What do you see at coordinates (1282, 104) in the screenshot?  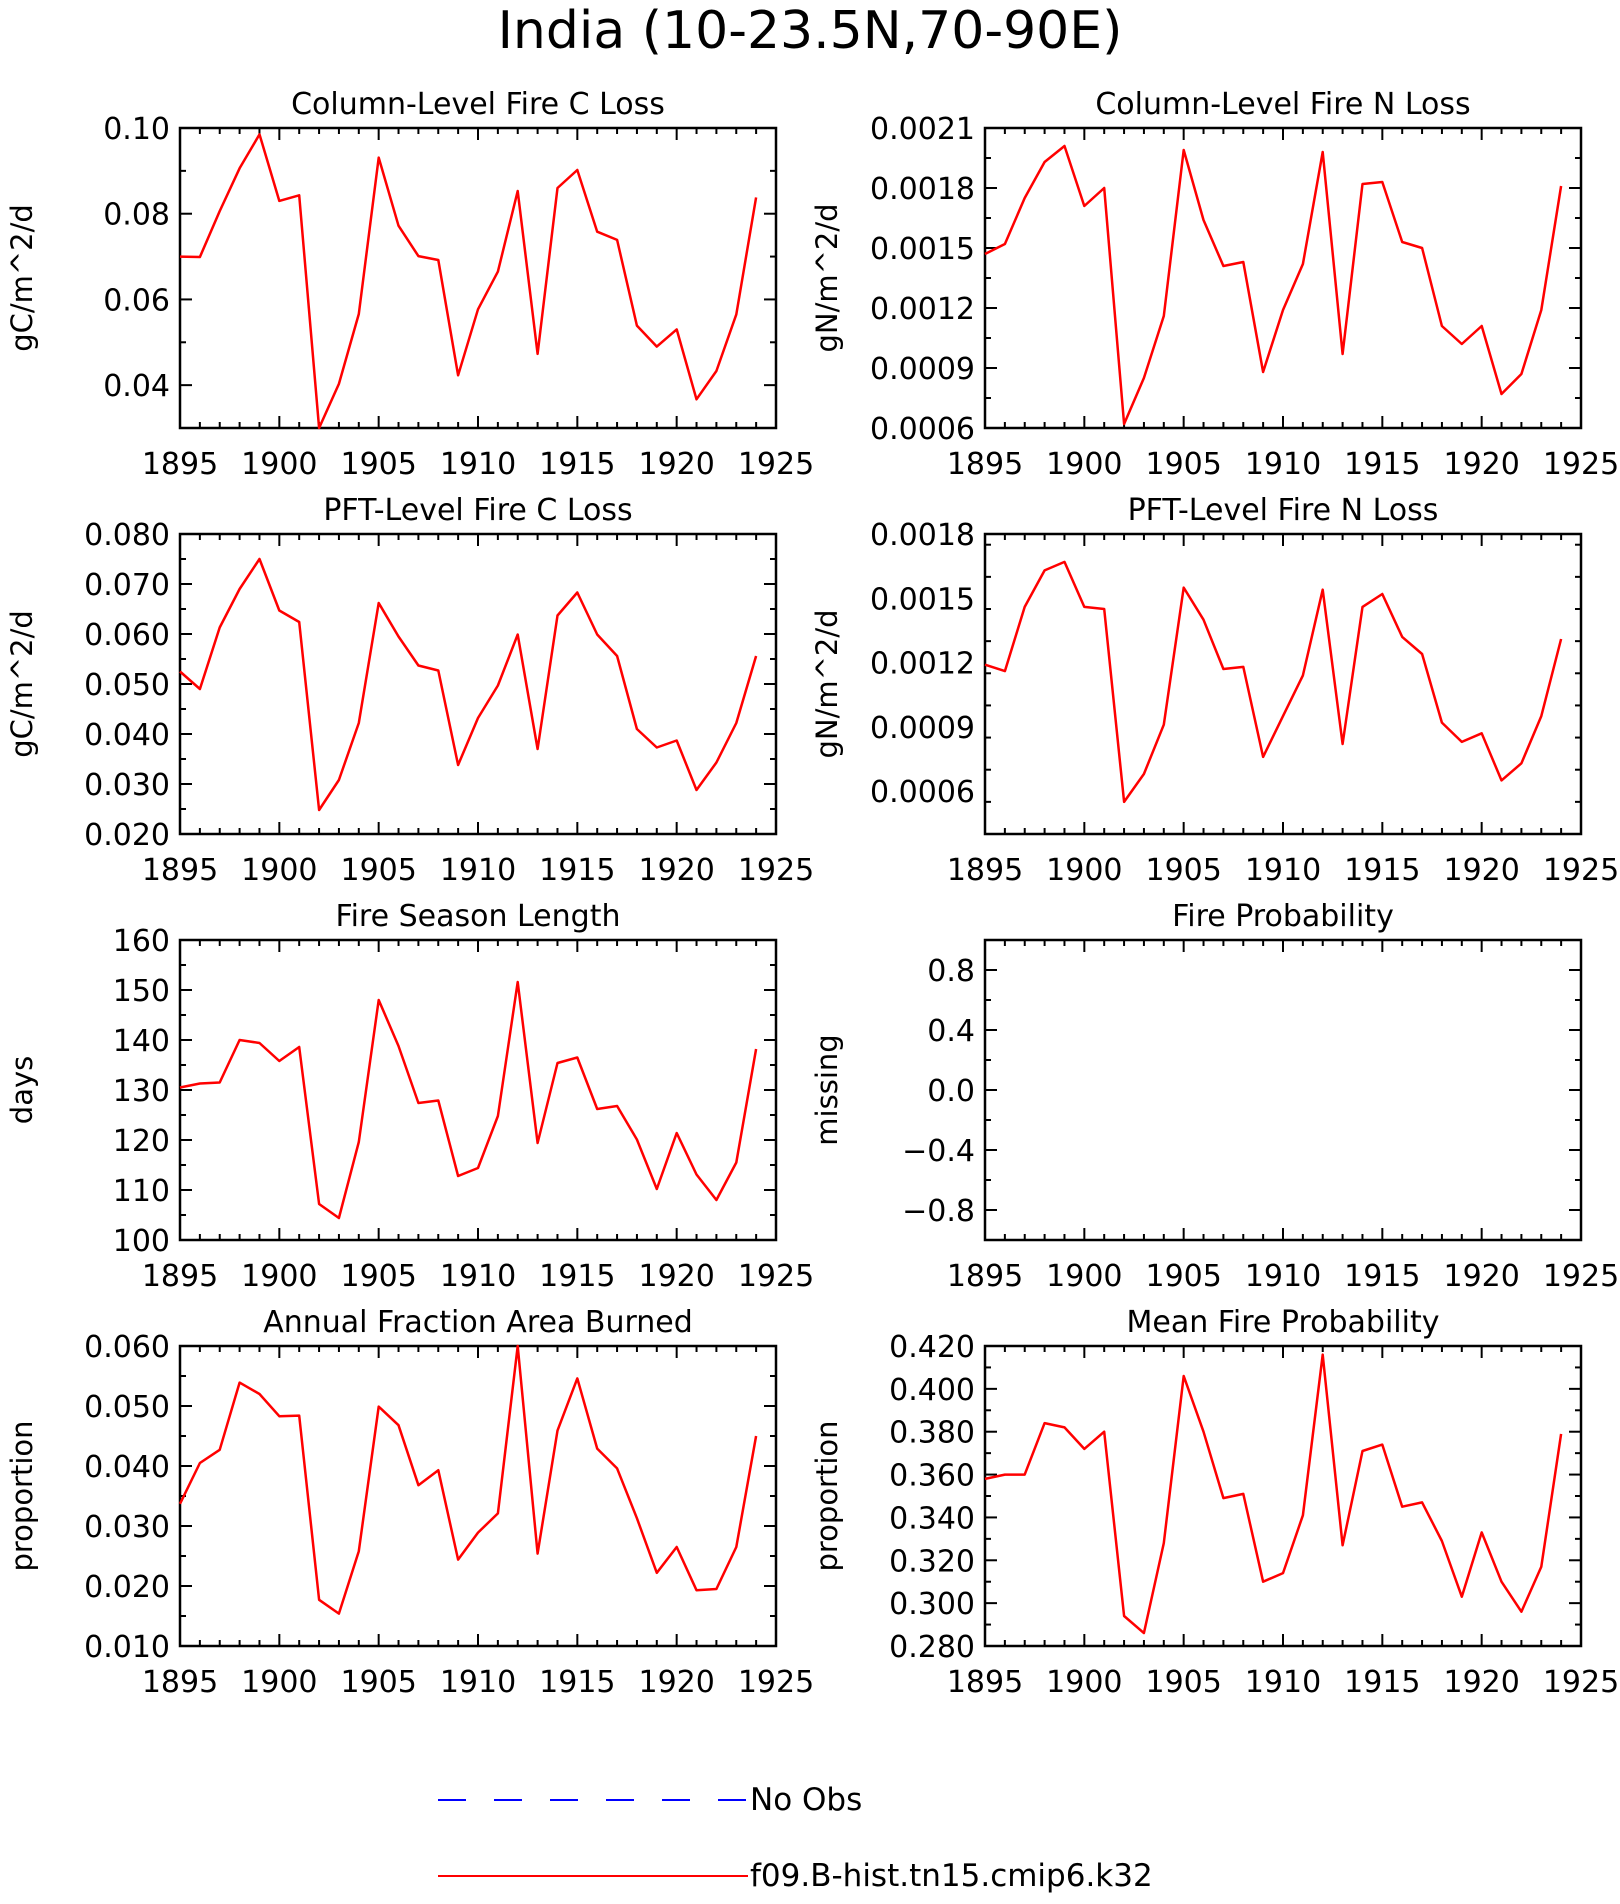 I see `panel-title: Column-Level Fire N Loss` at bounding box center [1282, 104].